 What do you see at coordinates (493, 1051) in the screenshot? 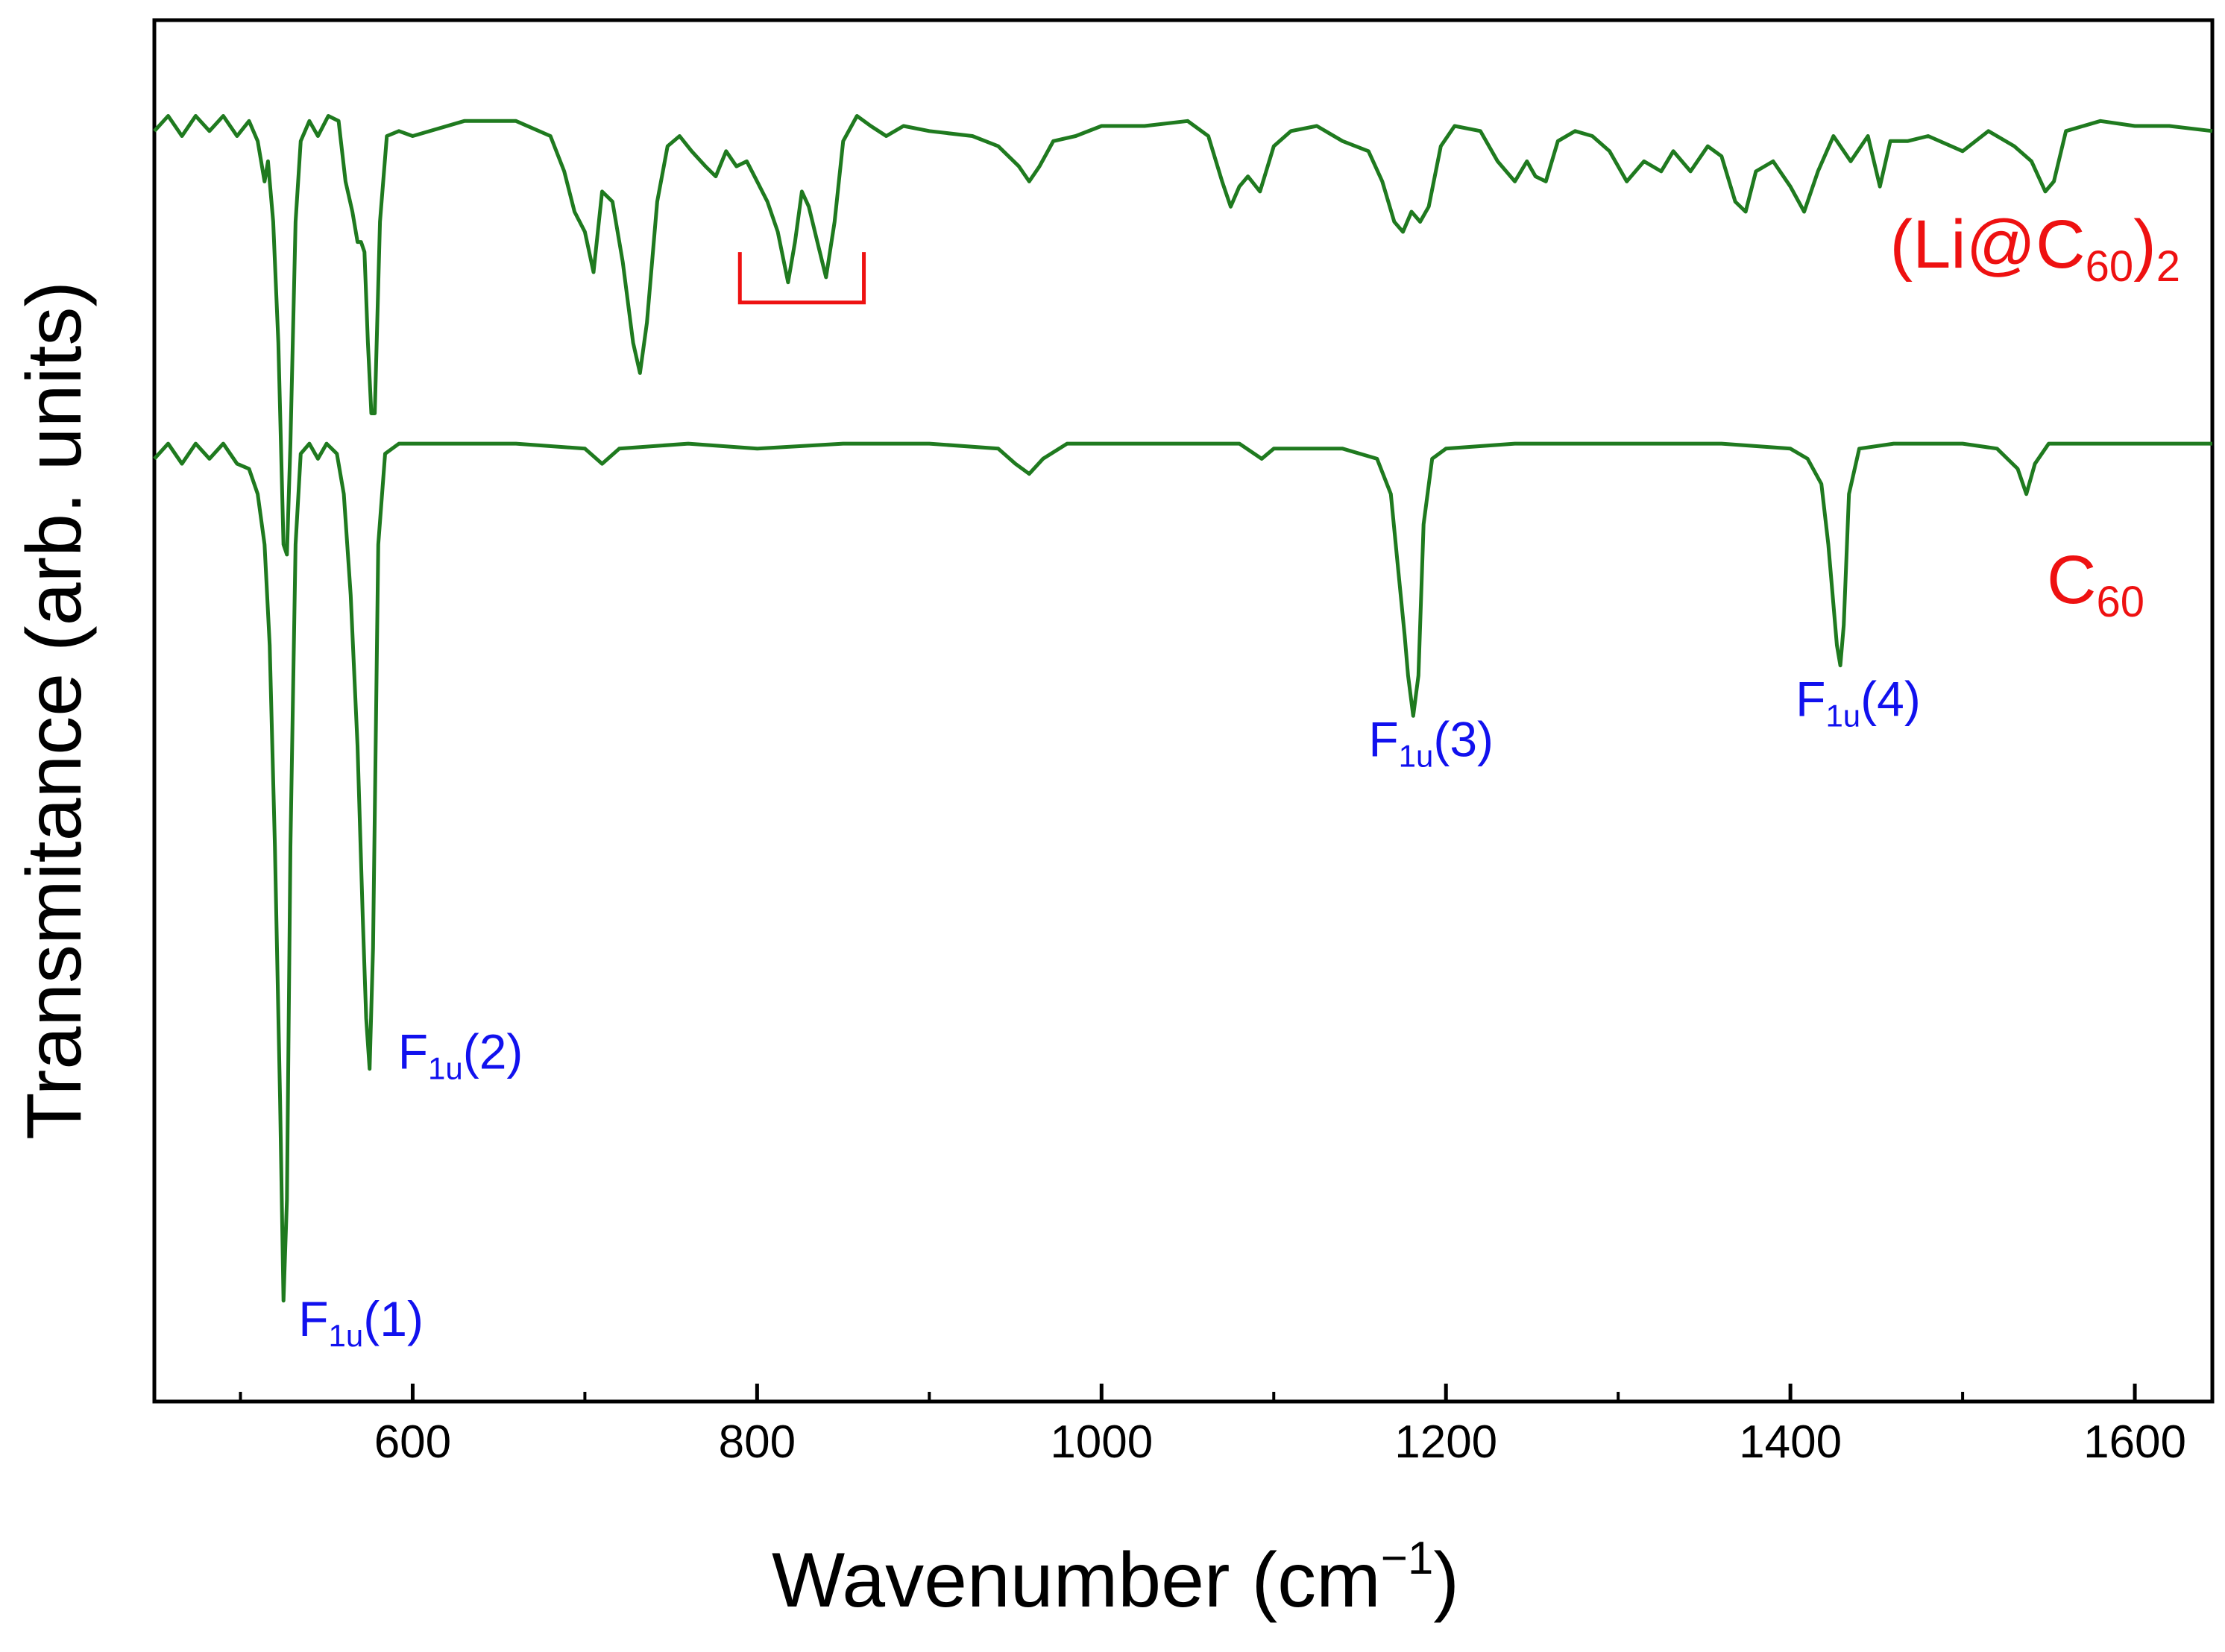
I see `peak-f1u-2-rest: (2)` at bounding box center [493, 1051].